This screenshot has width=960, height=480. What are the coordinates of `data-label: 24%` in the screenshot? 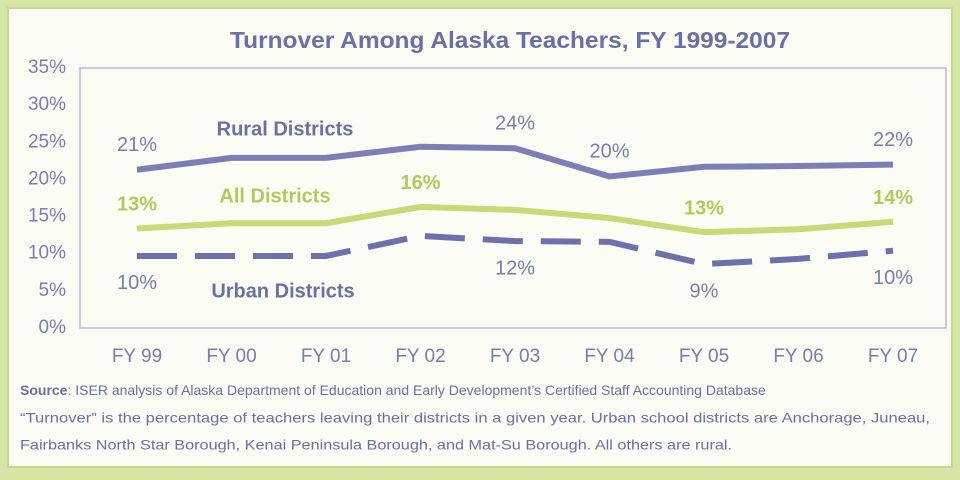 It's located at (515, 124).